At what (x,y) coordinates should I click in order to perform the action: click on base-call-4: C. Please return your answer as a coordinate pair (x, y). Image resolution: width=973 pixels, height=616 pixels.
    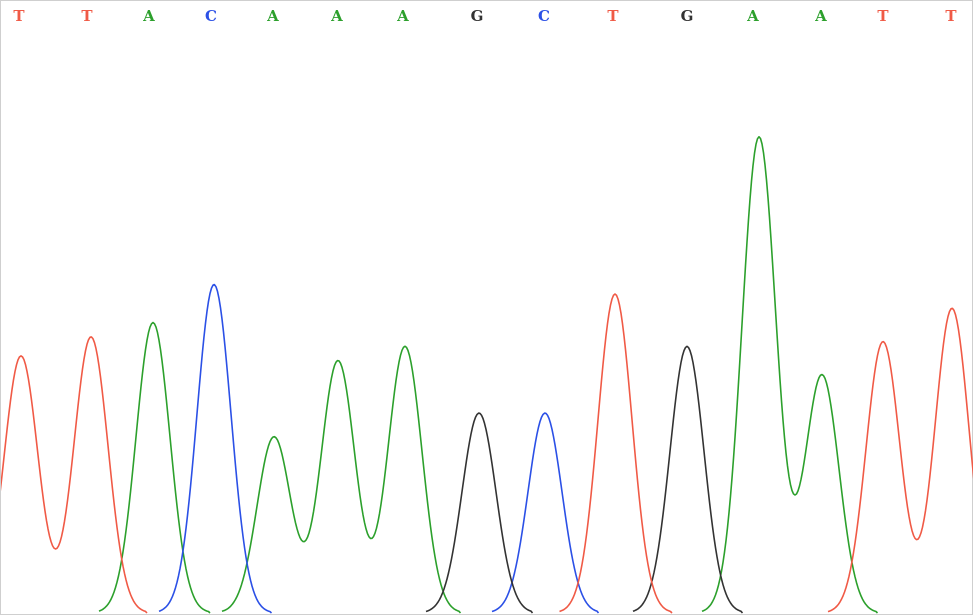
    Looking at the image, I should click on (211, 16).